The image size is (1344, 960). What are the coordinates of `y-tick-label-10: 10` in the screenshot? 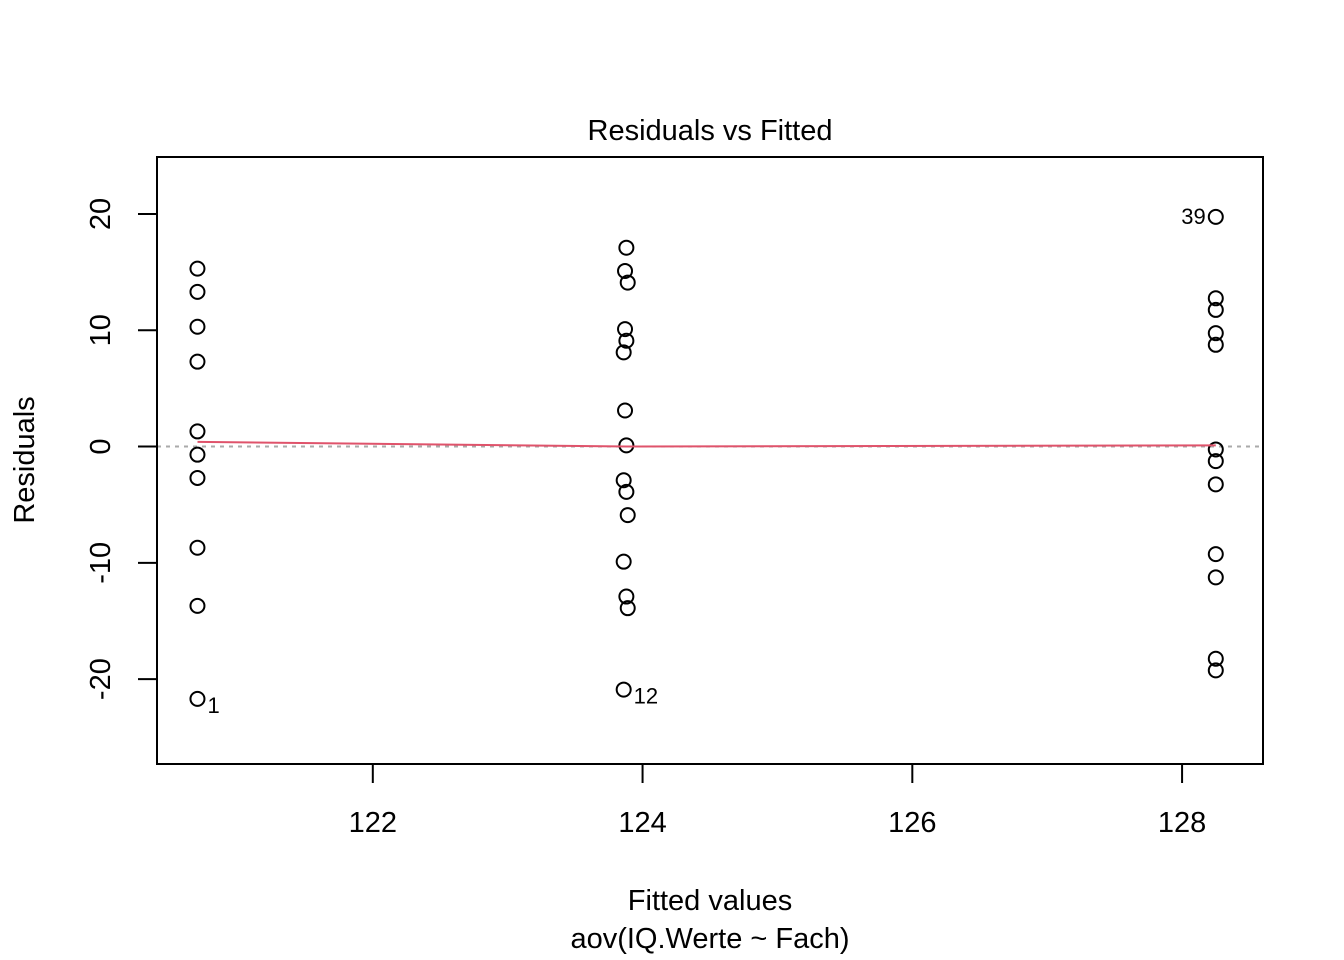 It's located at (101, 330).